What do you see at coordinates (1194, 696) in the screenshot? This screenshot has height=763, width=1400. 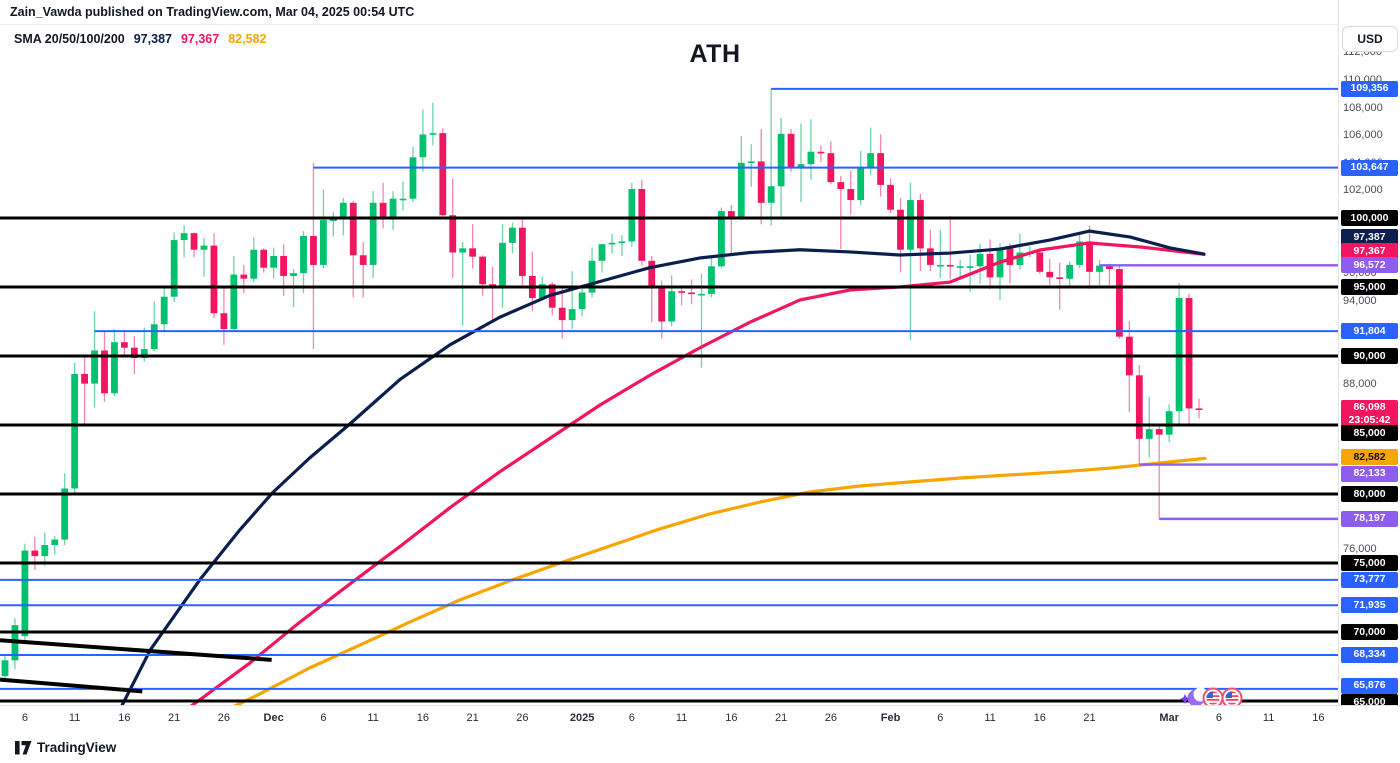 I see `moon-sparkle-icon` at bounding box center [1194, 696].